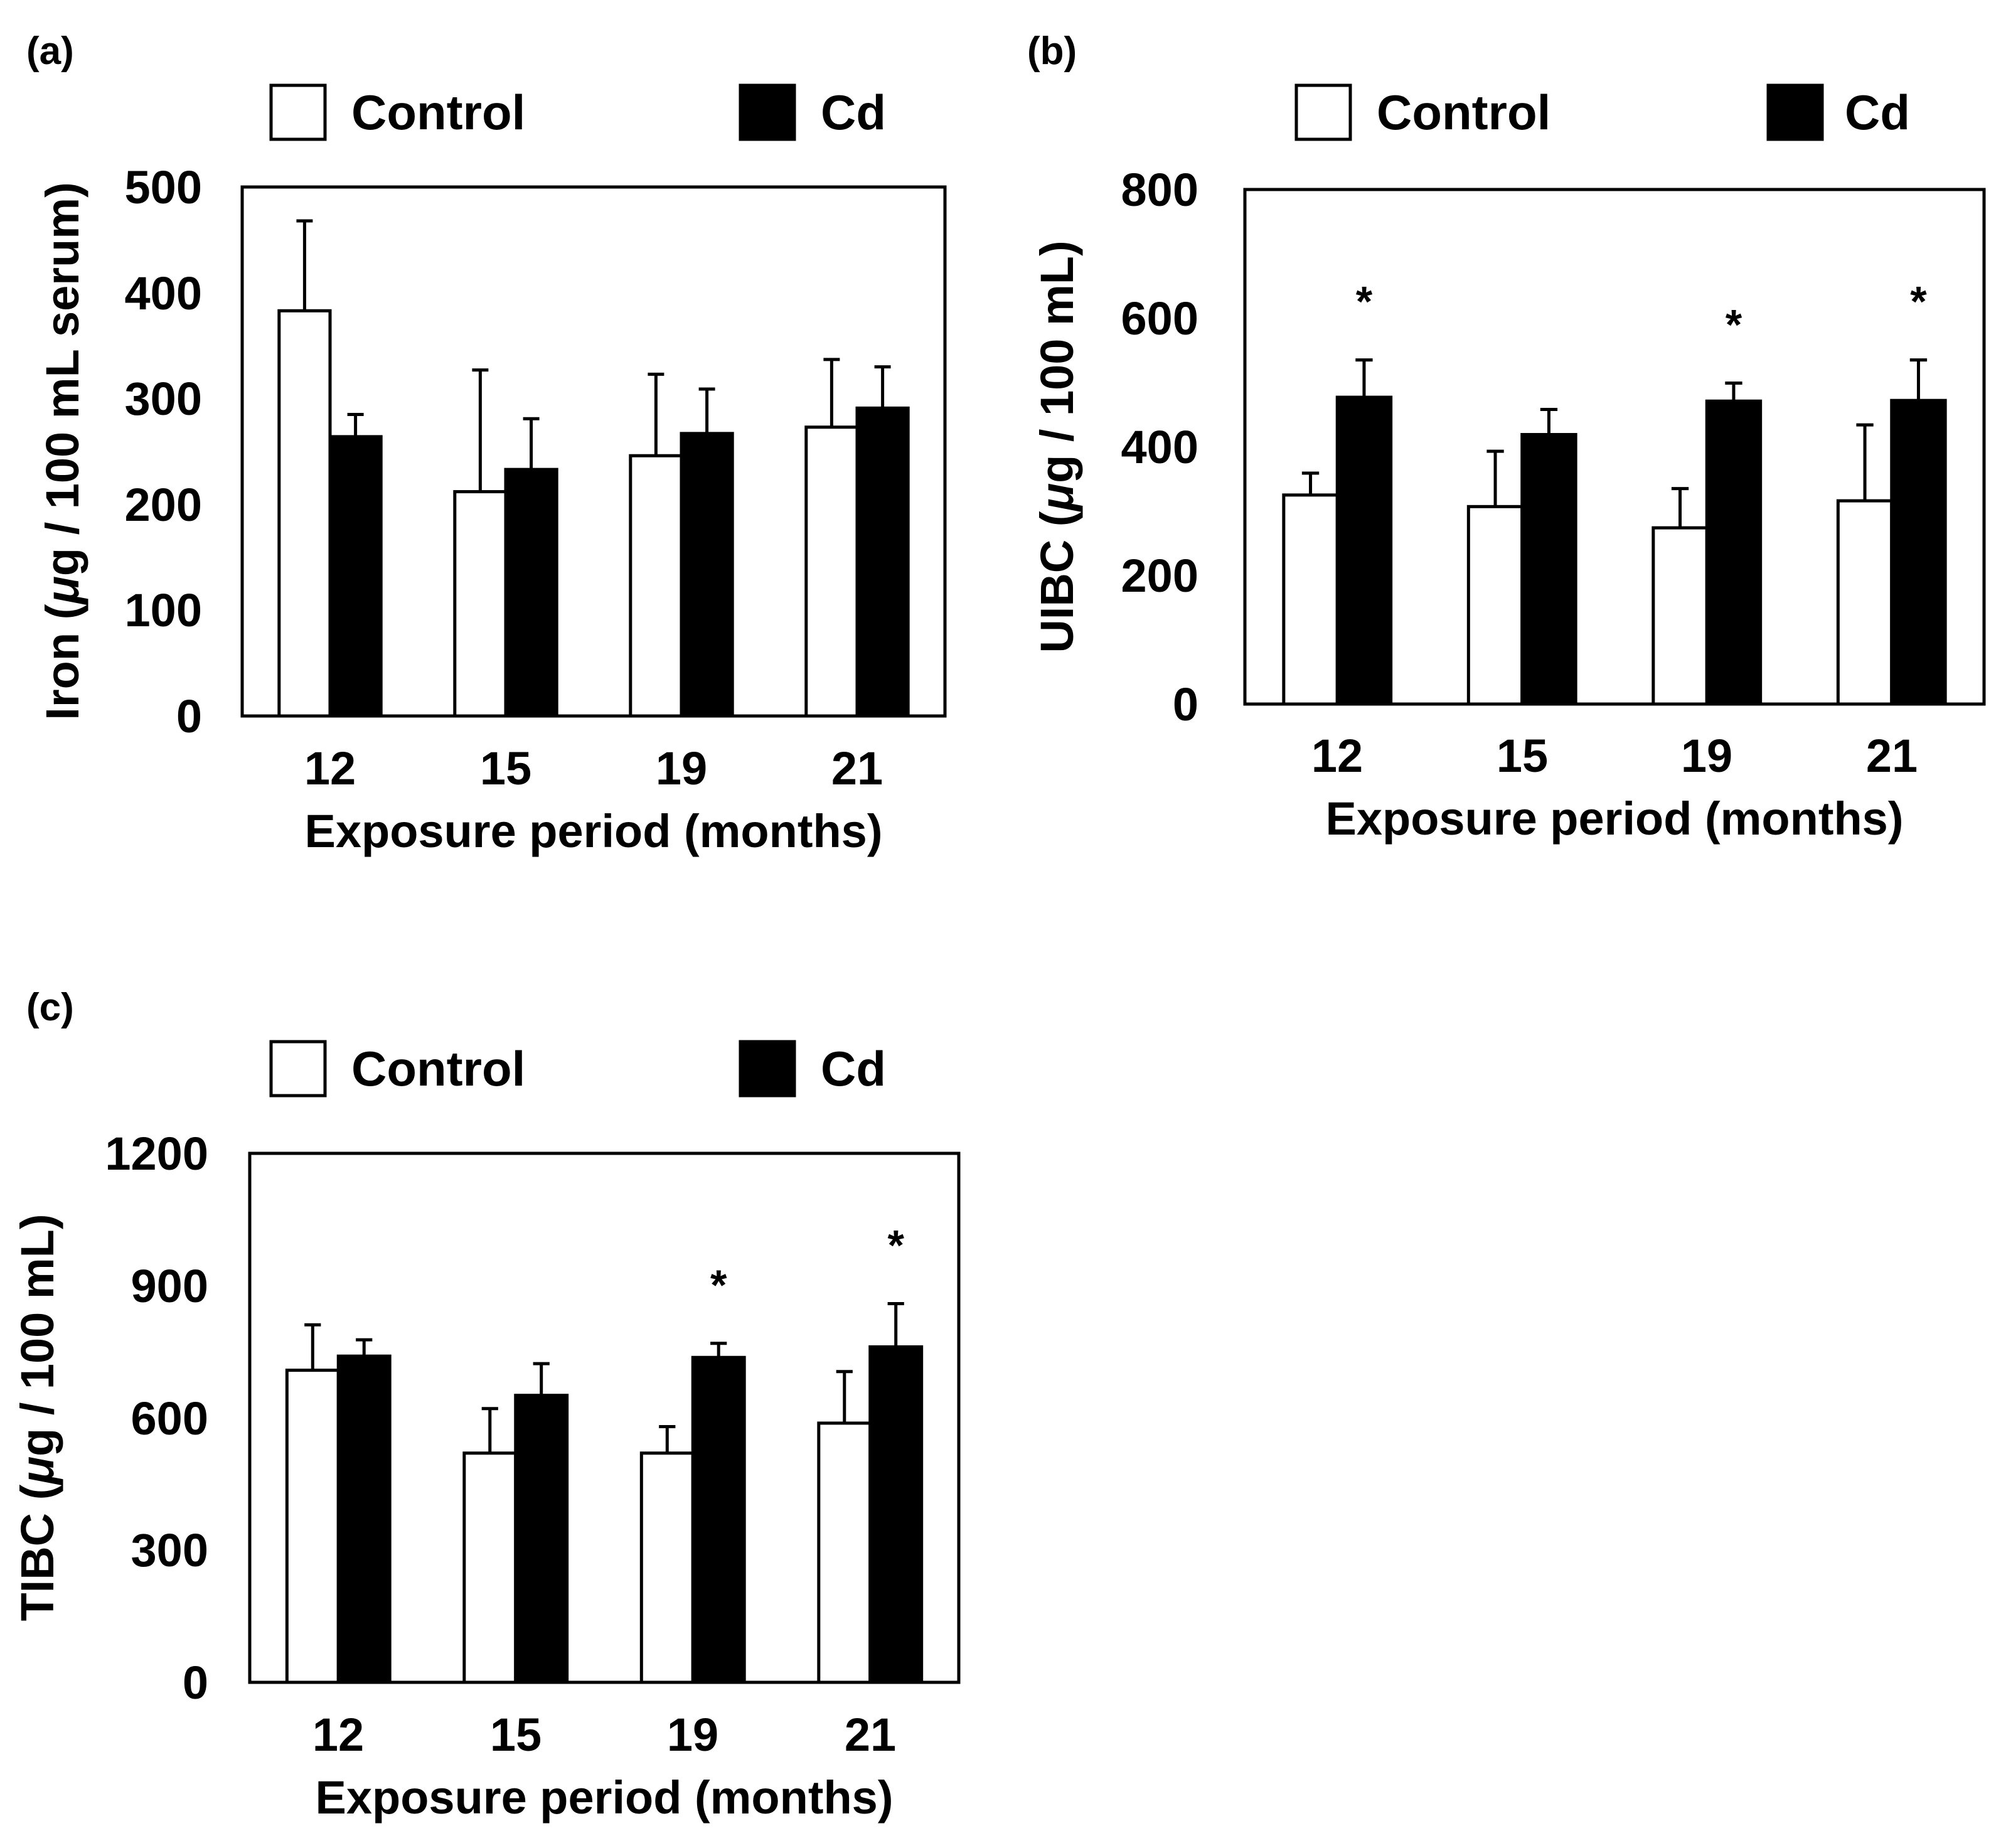  What do you see at coordinates (195, 1683) in the screenshot?
I see `panel-c-ytick: 0` at bounding box center [195, 1683].